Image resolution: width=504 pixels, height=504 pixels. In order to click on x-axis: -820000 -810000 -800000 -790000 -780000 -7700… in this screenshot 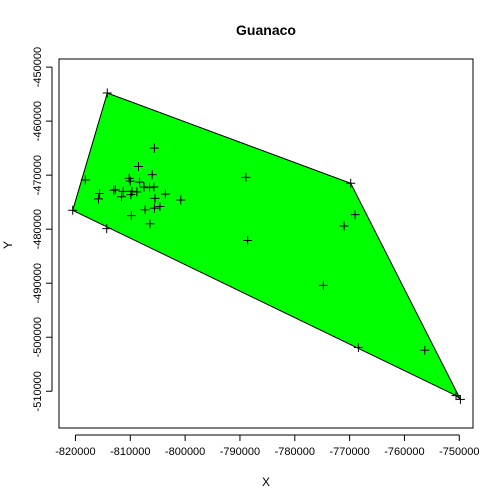, I will do `click(267, 446)`.